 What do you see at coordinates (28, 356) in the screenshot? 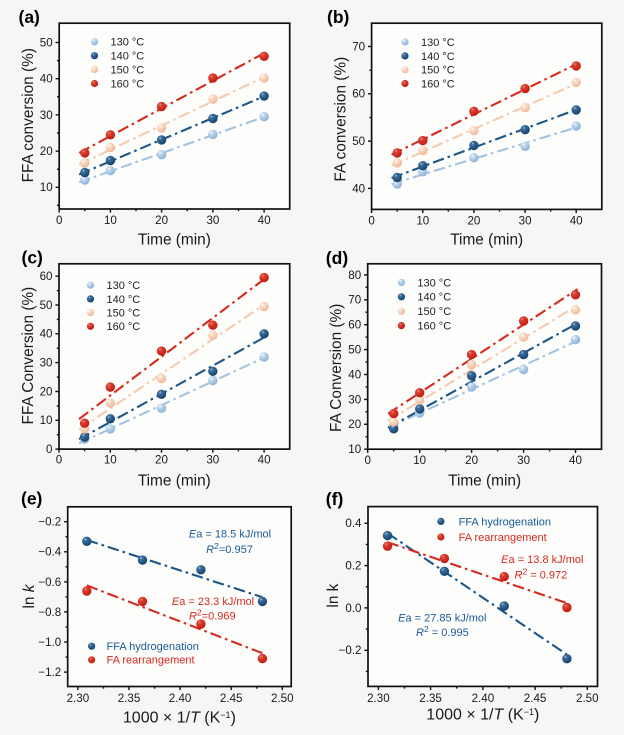
I see `svg-text: FFA Conversion (%)` at bounding box center [28, 356].